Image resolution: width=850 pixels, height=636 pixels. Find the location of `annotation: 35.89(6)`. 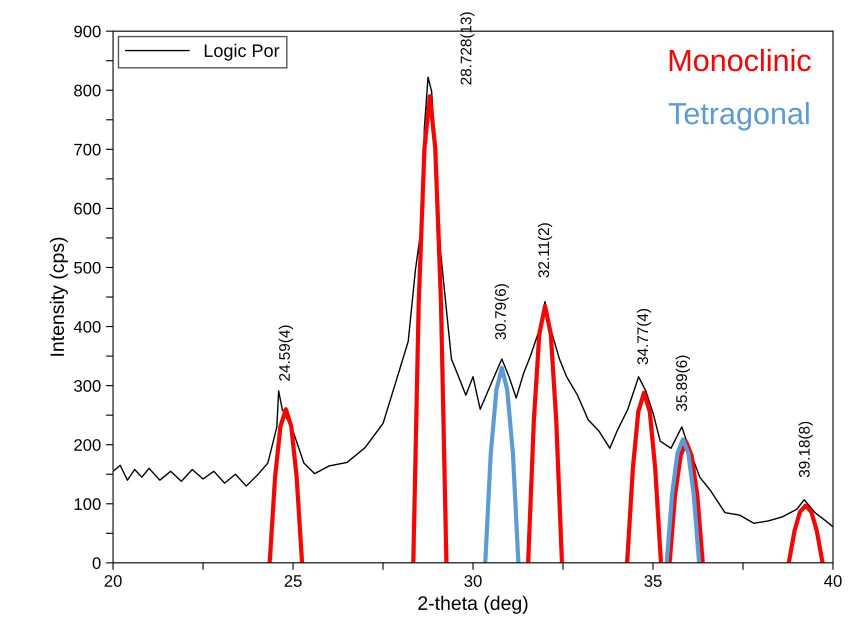

annotation: 35.89(6) is located at coordinates (683, 384).